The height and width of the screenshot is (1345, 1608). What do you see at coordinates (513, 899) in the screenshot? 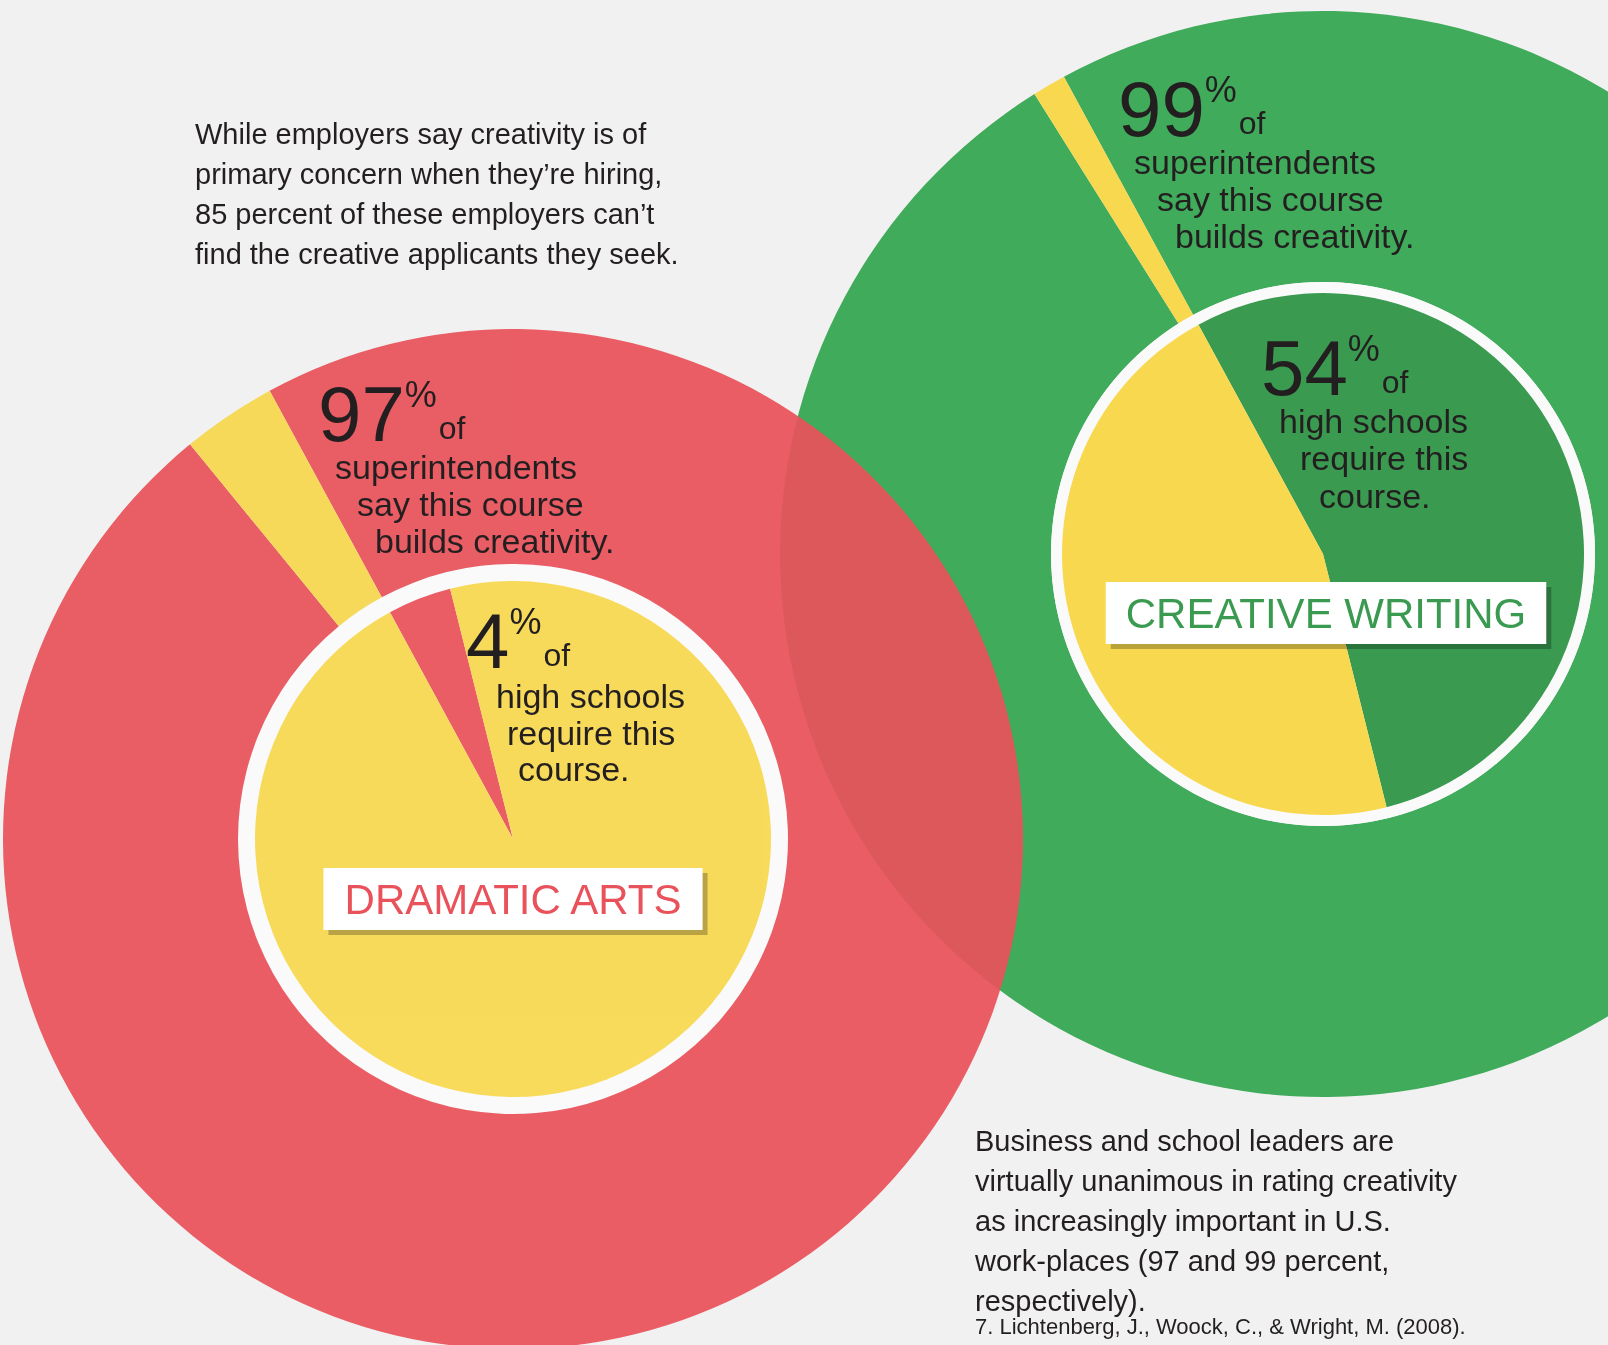
I see `text: DRAMATIC ARTS` at bounding box center [513, 899].